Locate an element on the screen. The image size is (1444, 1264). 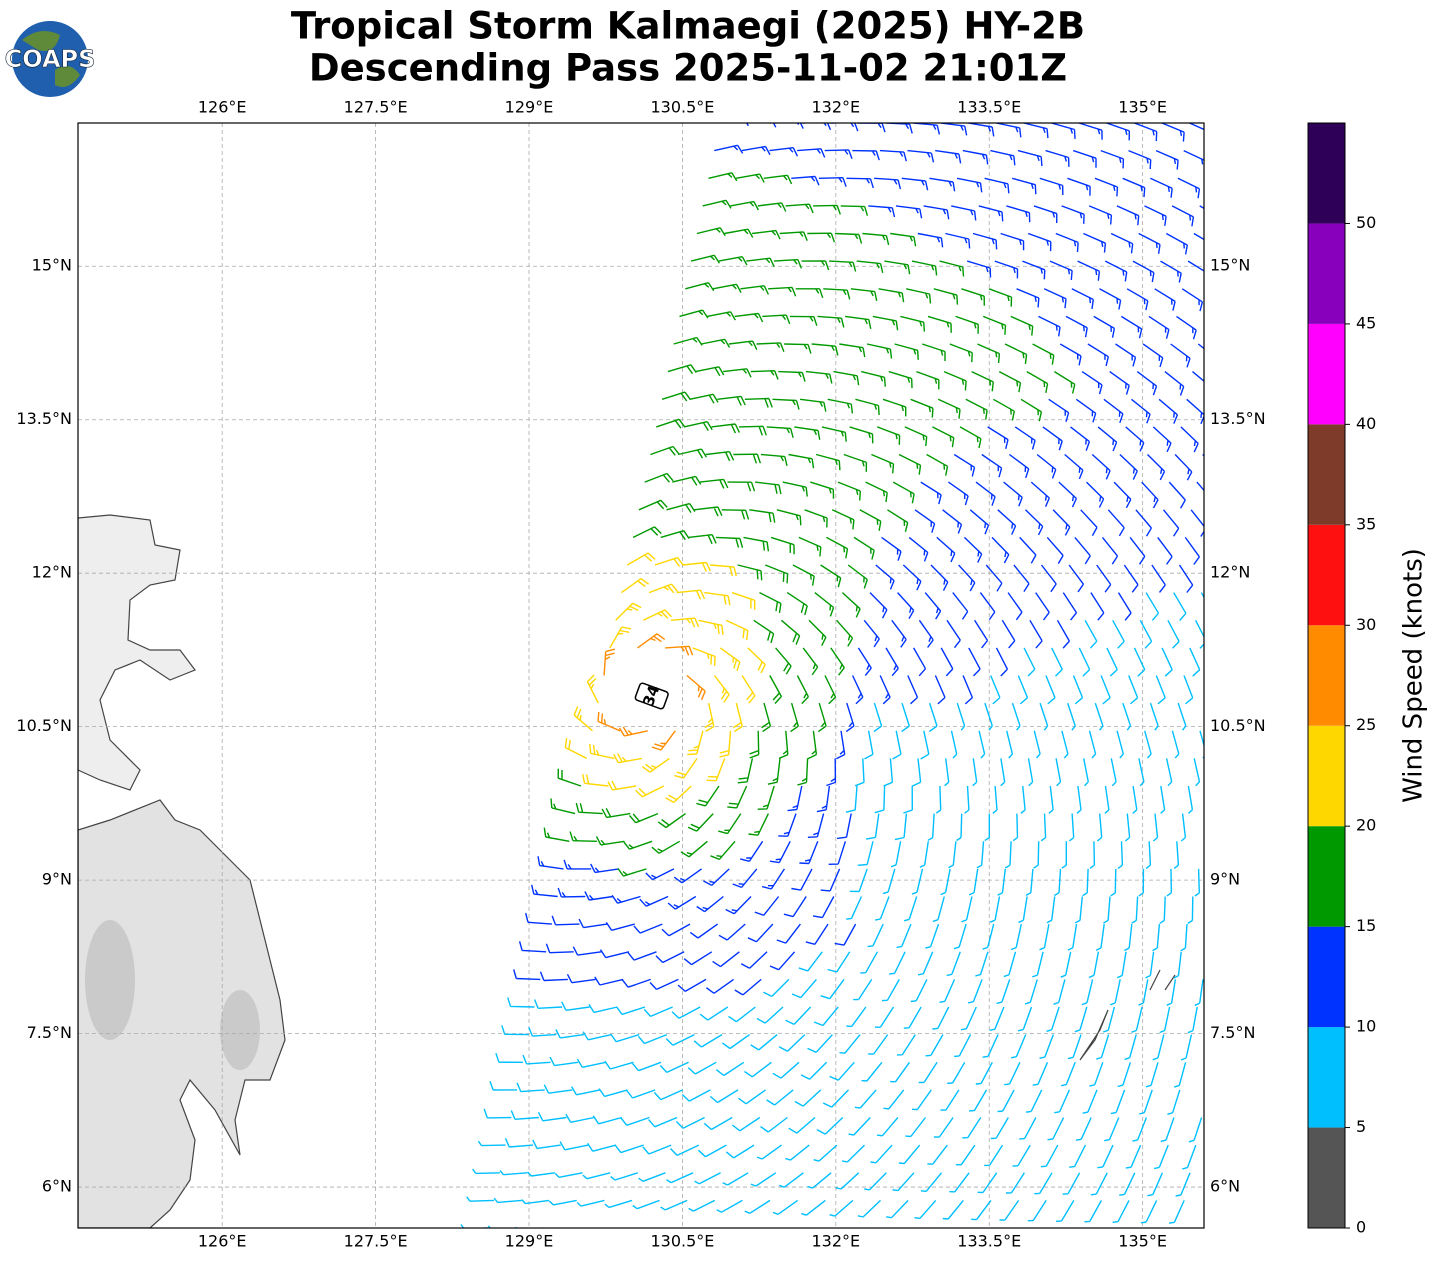
colorbar-segment is located at coordinates (1326, 876).